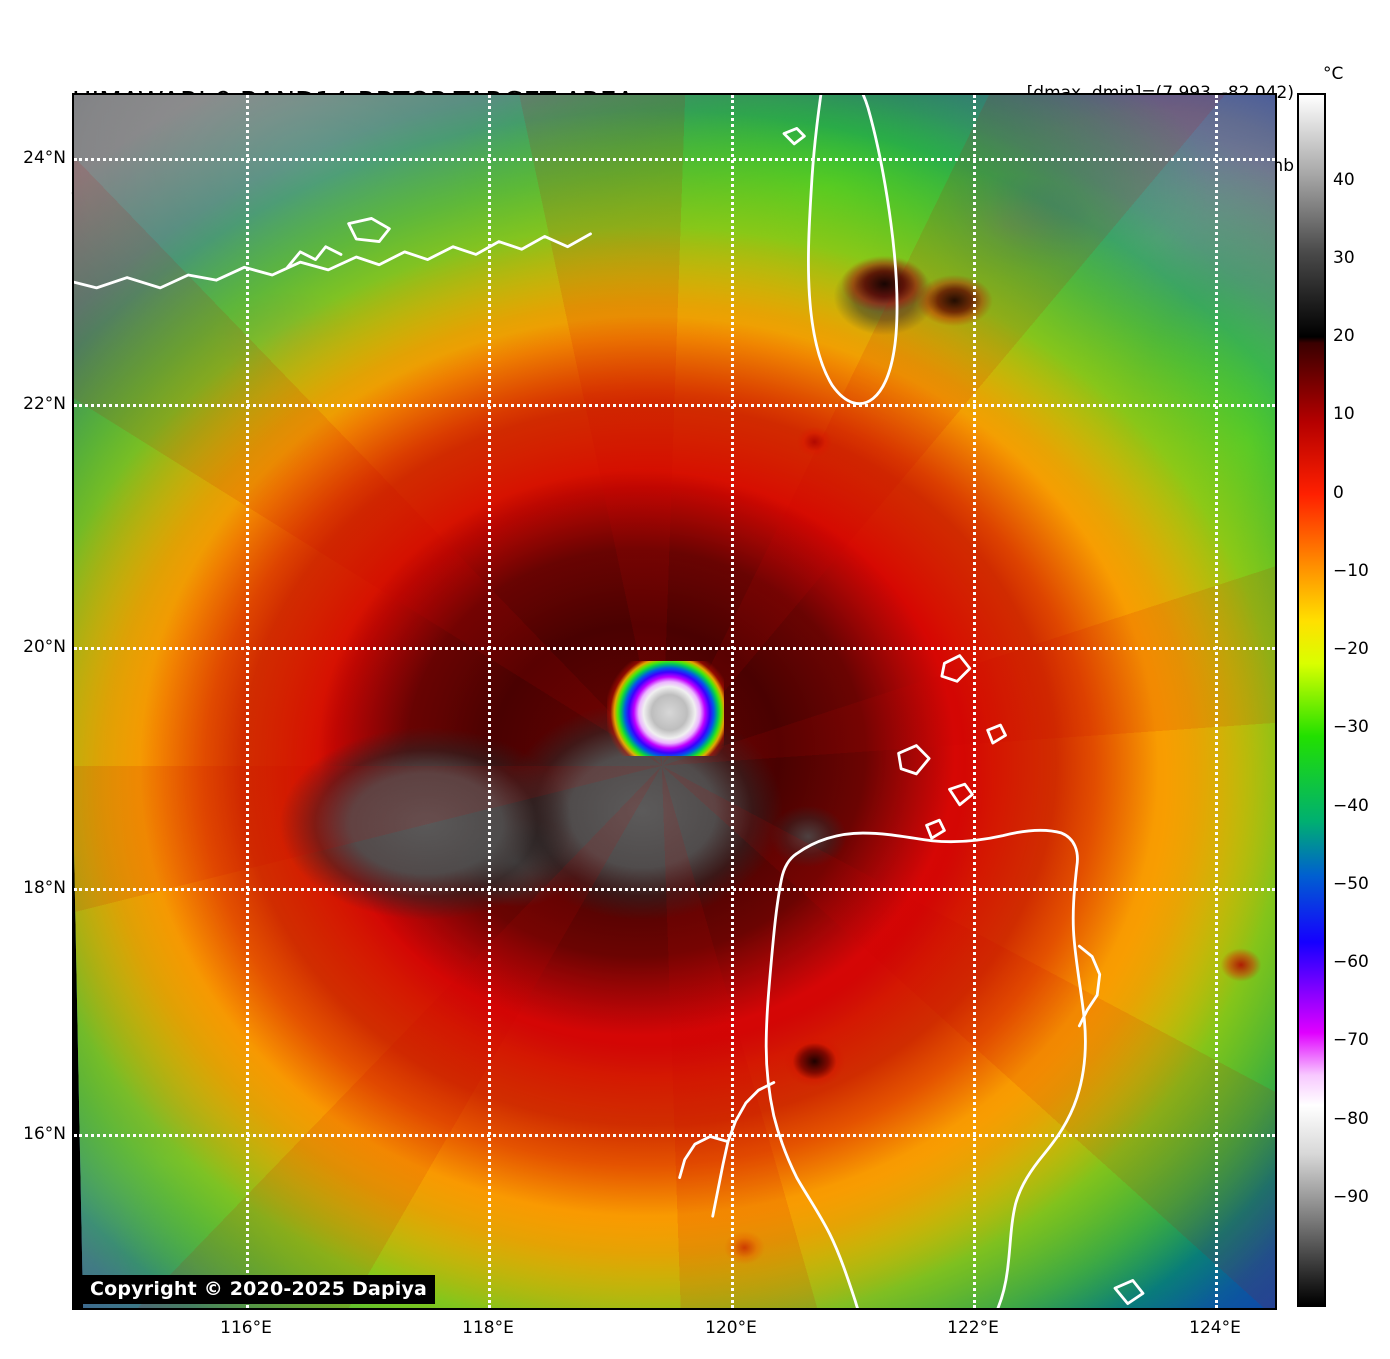 This screenshot has width=1390, height=1359. Describe the element at coordinates (1333, 74) in the screenshot. I see `colorbar-units-label: °C` at that location.